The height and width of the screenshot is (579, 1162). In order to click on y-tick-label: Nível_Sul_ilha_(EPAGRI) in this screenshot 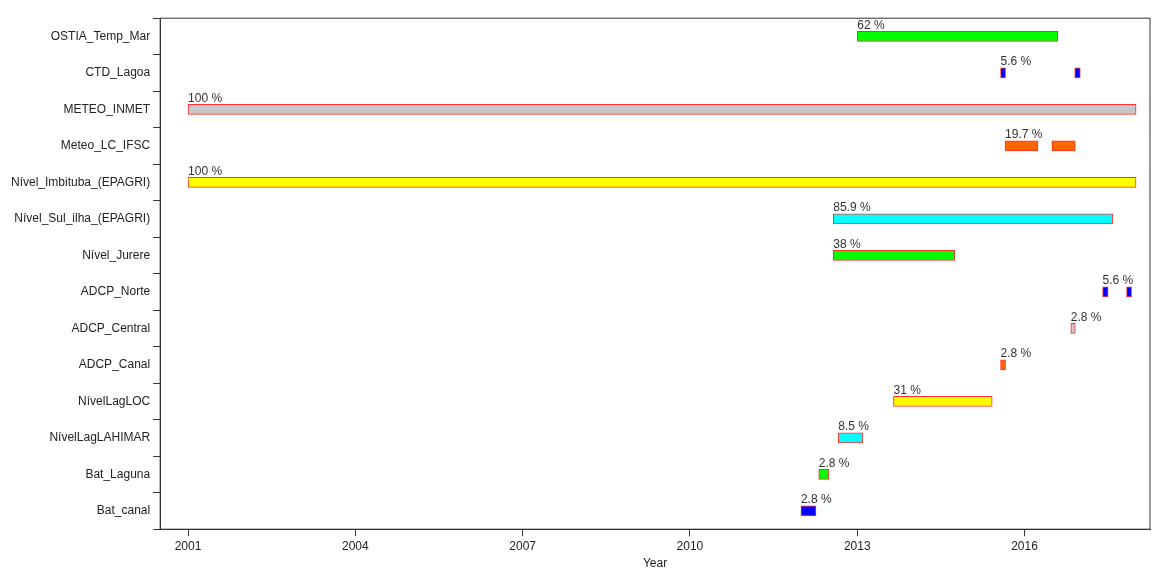, I will do `click(82, 218)`.